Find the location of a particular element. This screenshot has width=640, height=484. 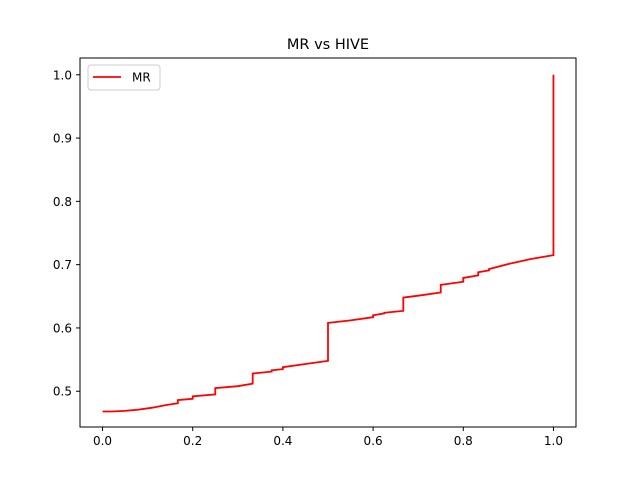

legend-box is located at coordinates (124, 77).